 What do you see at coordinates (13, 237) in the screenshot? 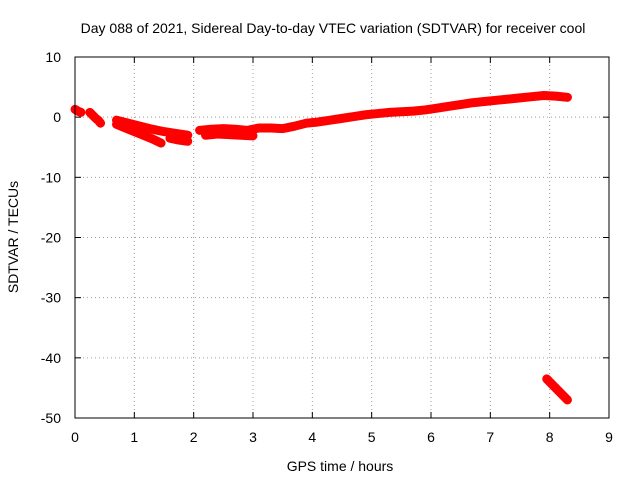
I see `y-axis-label: SDTVAR / TECUs` at bounding box center [13, 237].